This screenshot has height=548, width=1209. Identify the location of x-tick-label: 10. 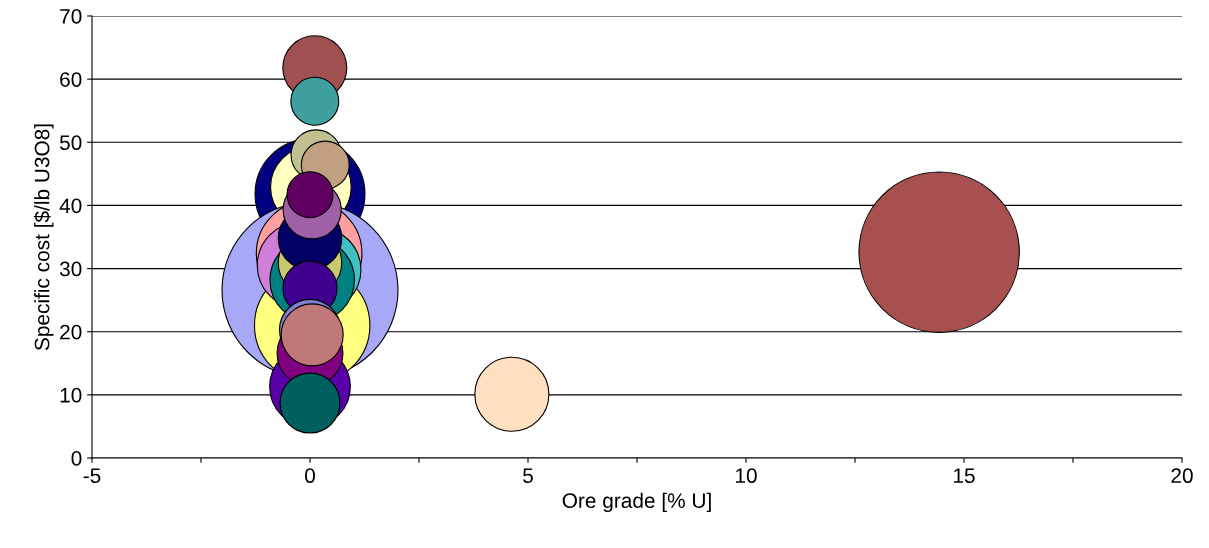
(746, 476).